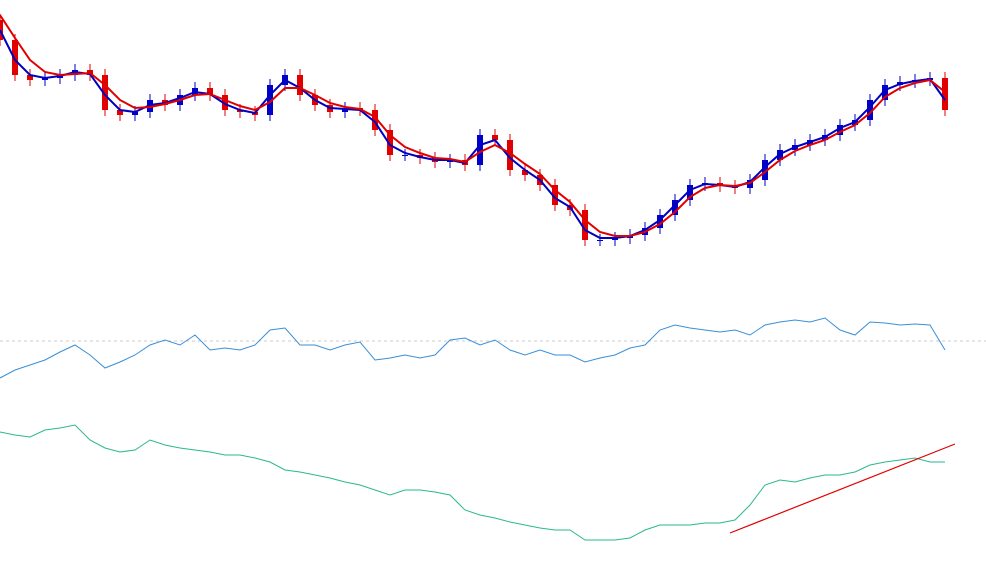  I want to click on indicator-line, so click(473, 348).